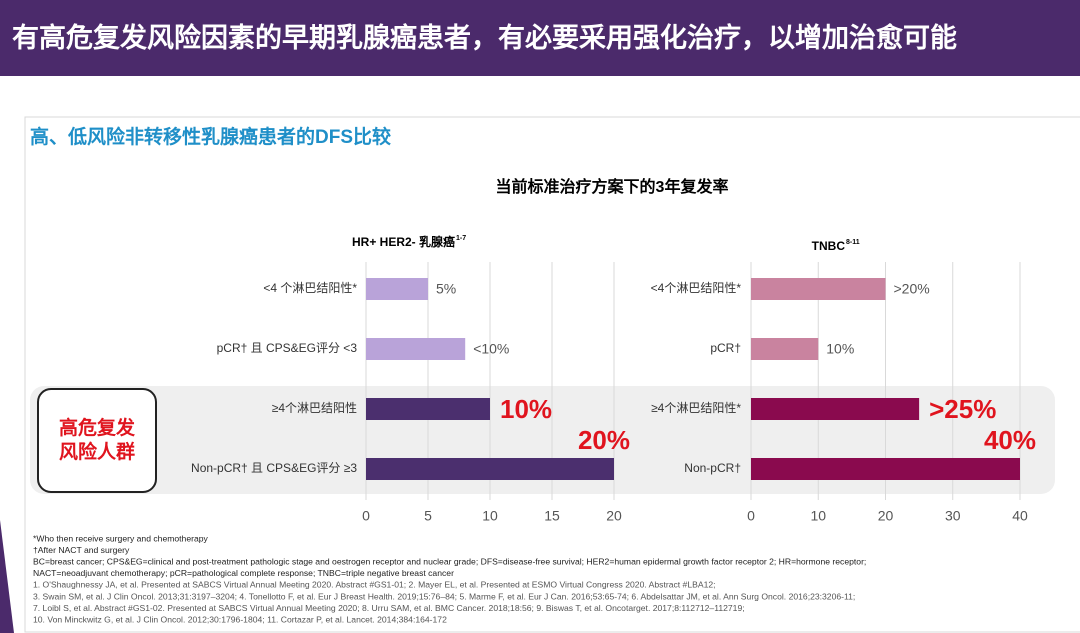  What do you see at coordinates (210, 136) in the screenshot?
I see `section-title: 高、低风险非转移性乳腺癌患者的DFS比较` at bounding box center [210, 136].